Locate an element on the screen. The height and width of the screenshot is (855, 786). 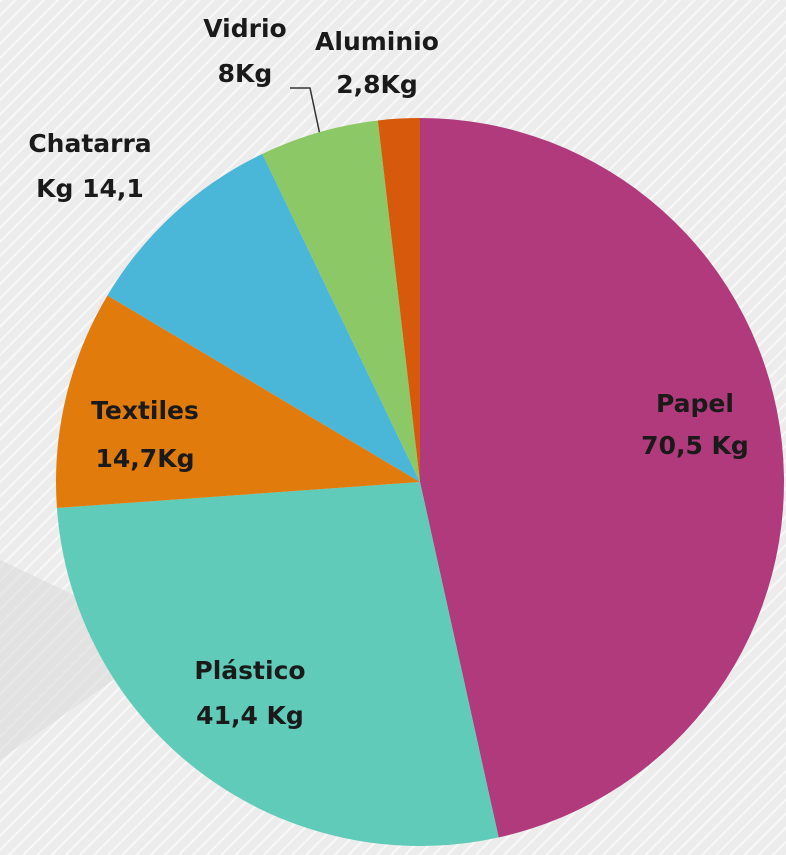
leader-line is located at coordinates (305, 111).